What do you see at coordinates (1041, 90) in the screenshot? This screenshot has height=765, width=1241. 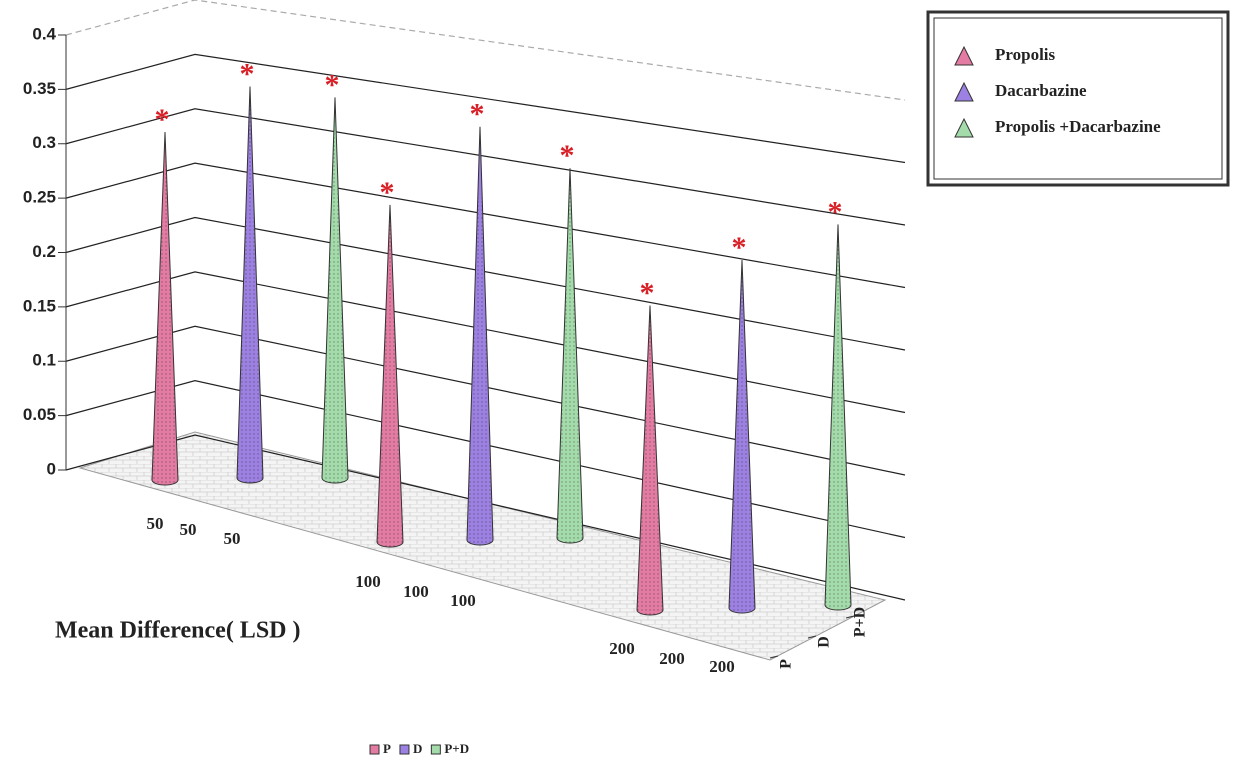 I see `legend-label: Dacarbazine` at bounding box center [1041, 90].